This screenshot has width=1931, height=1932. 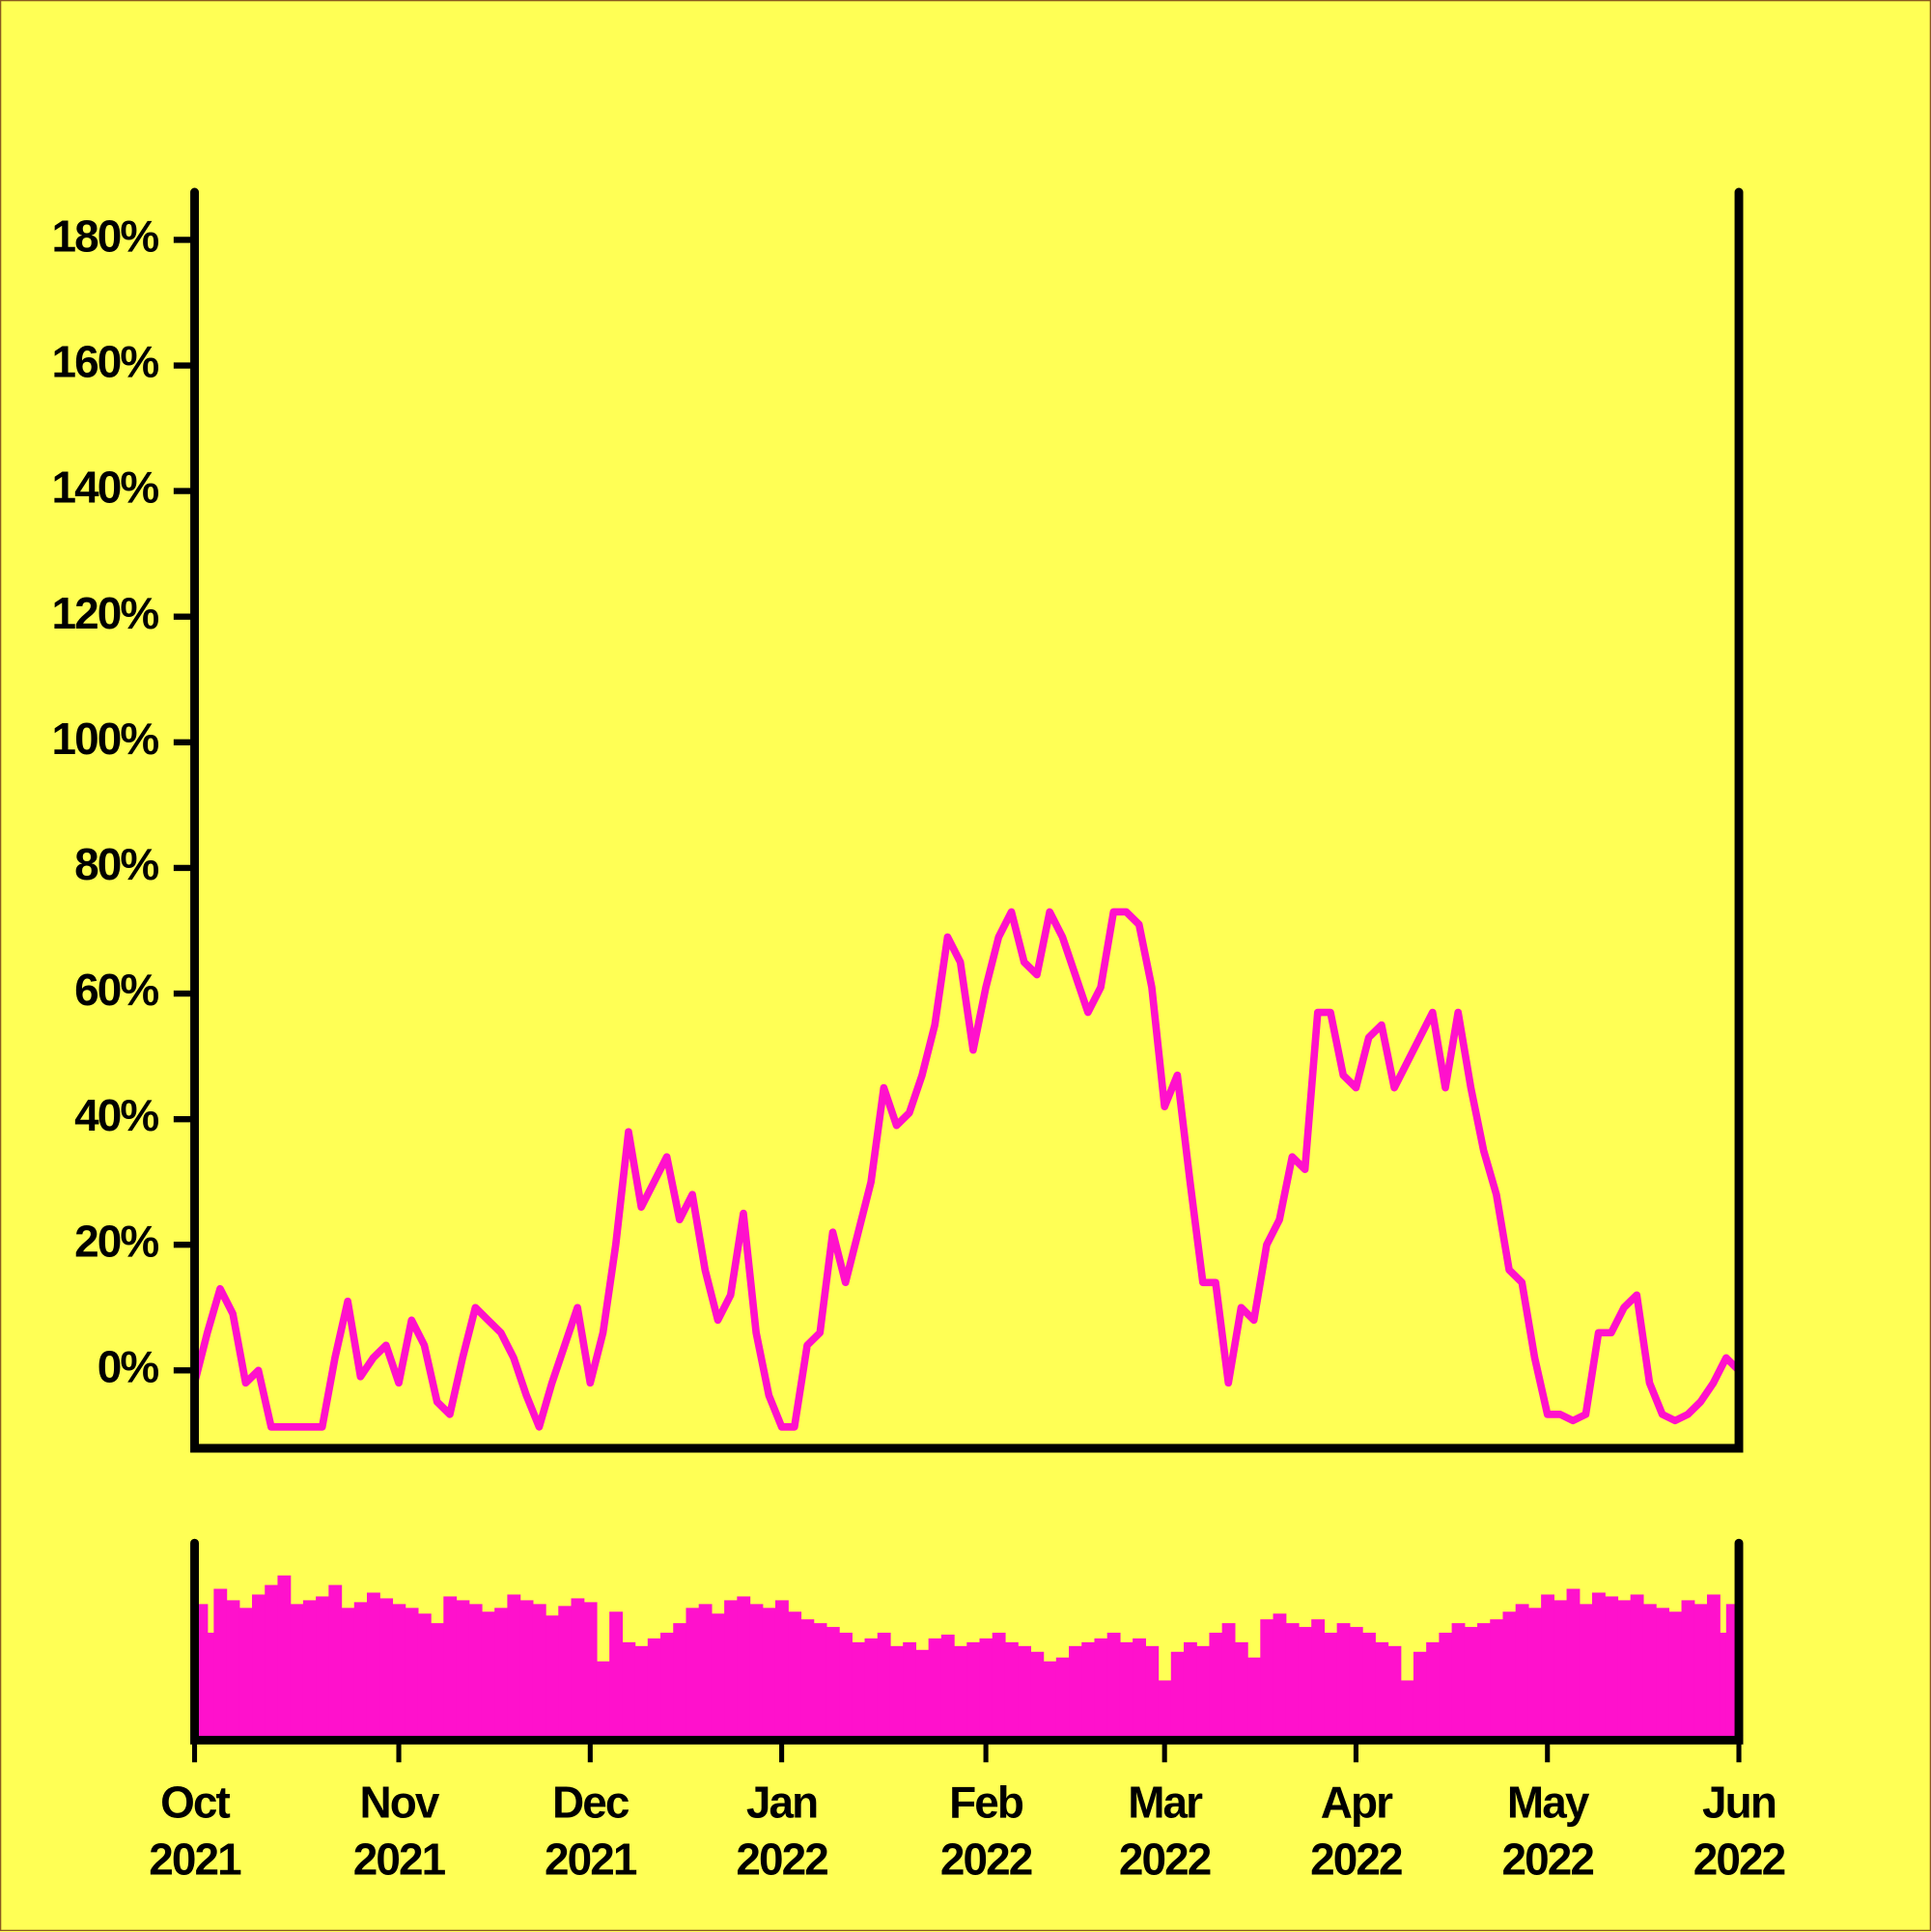 What do you see at coordinates (782, 1831) in the screenshot?
I see `x-tick-label: Jan 2022` at bounding box center [782, 1831].